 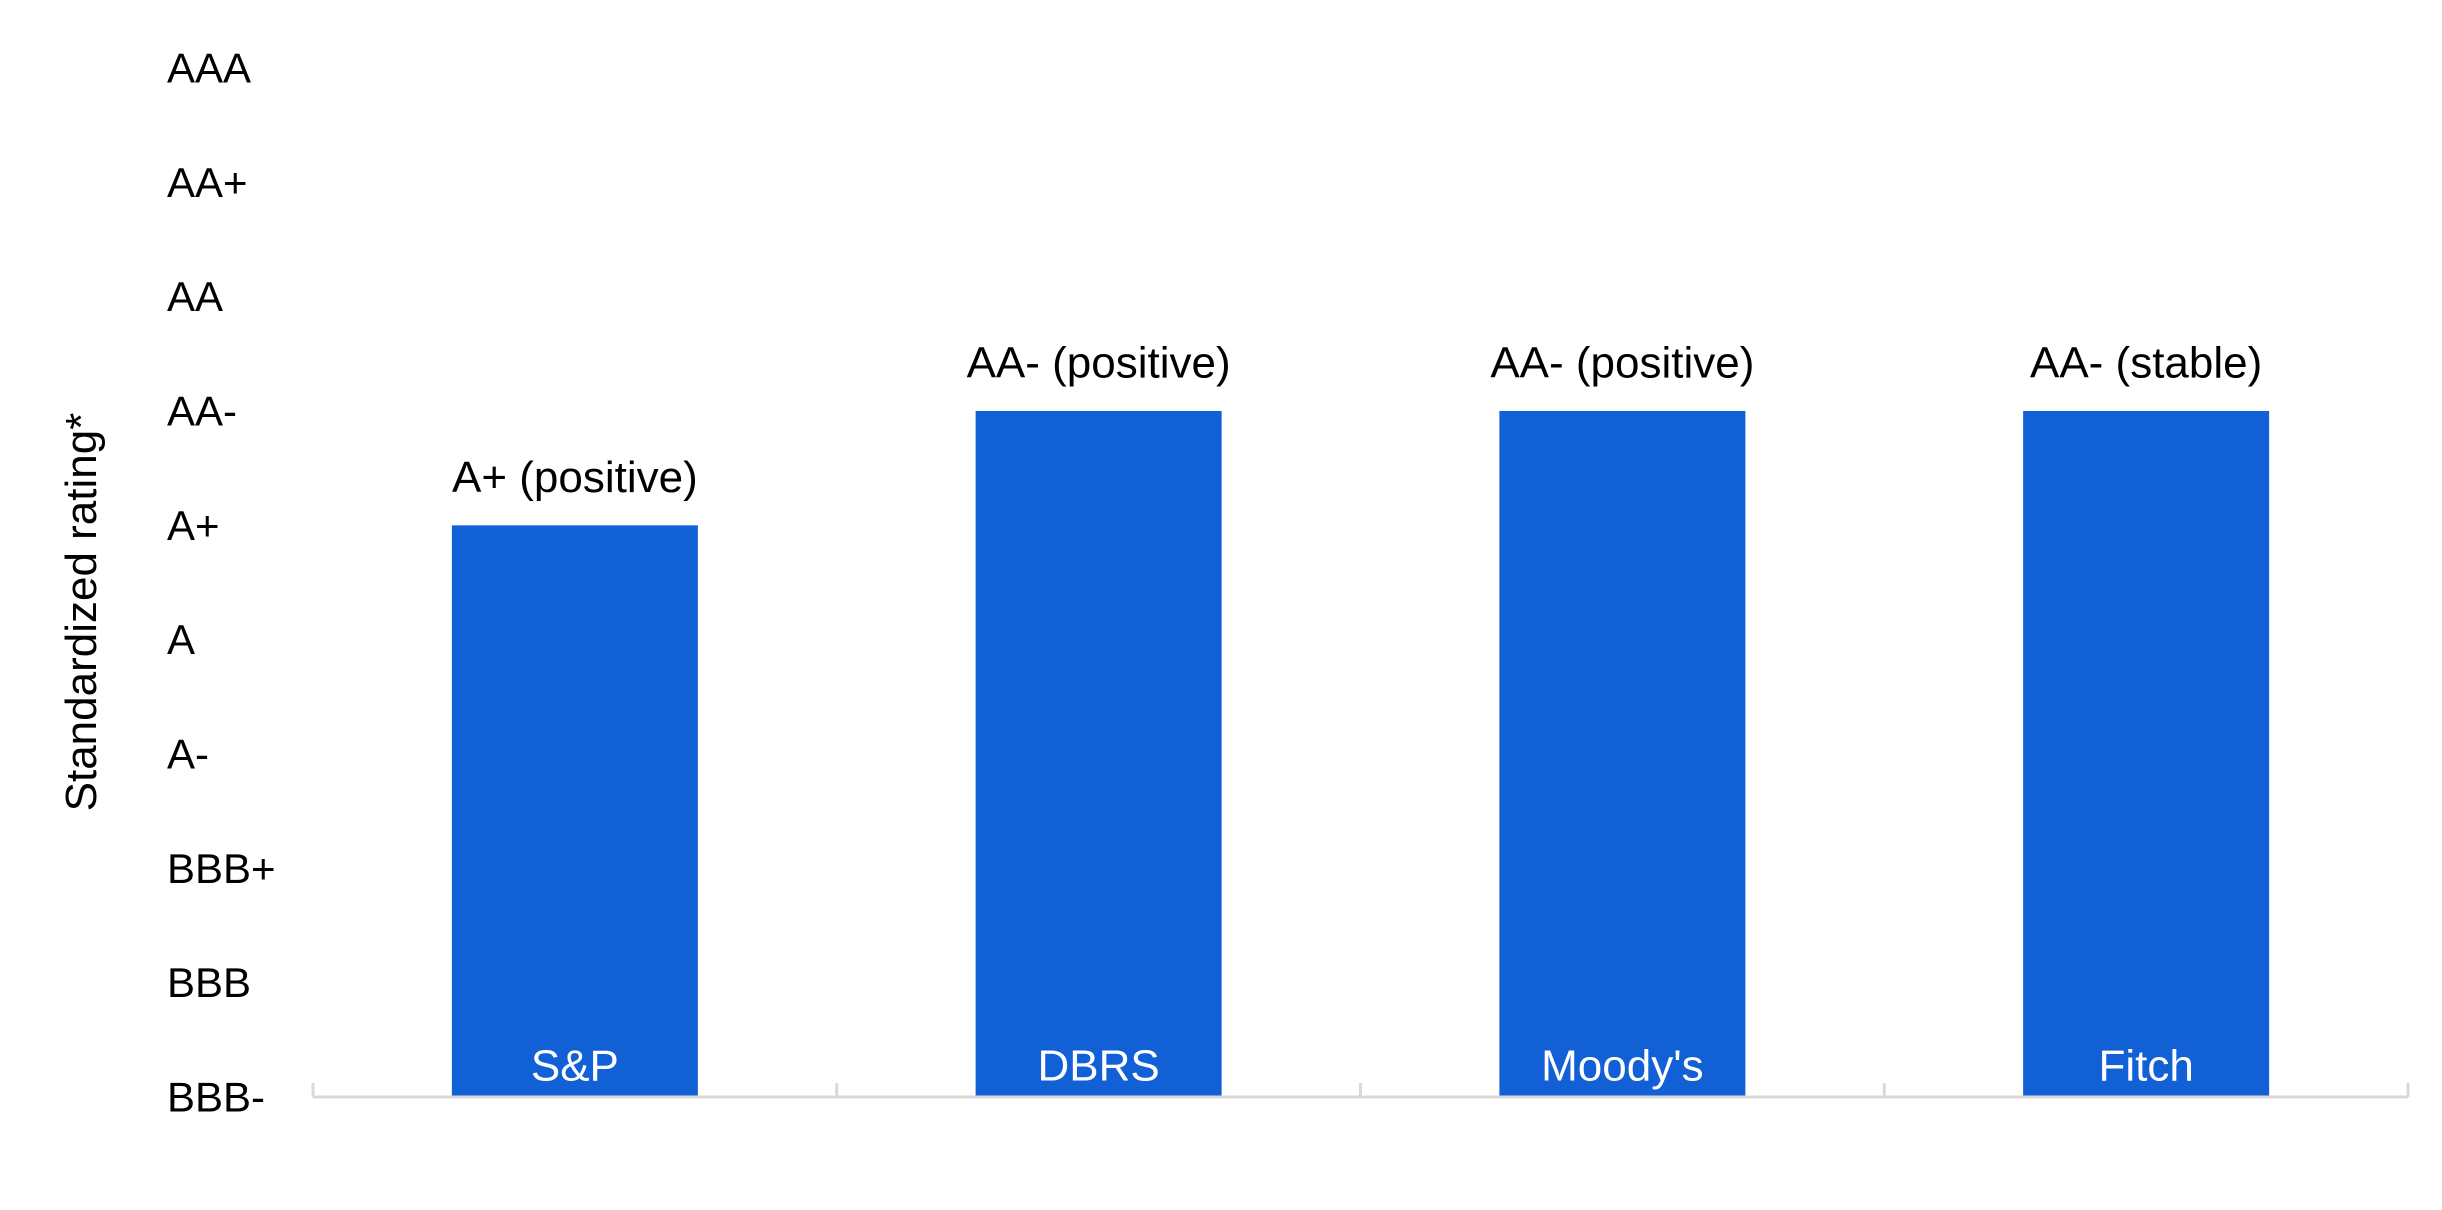 I want to click on category-labels: S&P DBRS Moody's Fitch, so click(x=1362, y=1066).